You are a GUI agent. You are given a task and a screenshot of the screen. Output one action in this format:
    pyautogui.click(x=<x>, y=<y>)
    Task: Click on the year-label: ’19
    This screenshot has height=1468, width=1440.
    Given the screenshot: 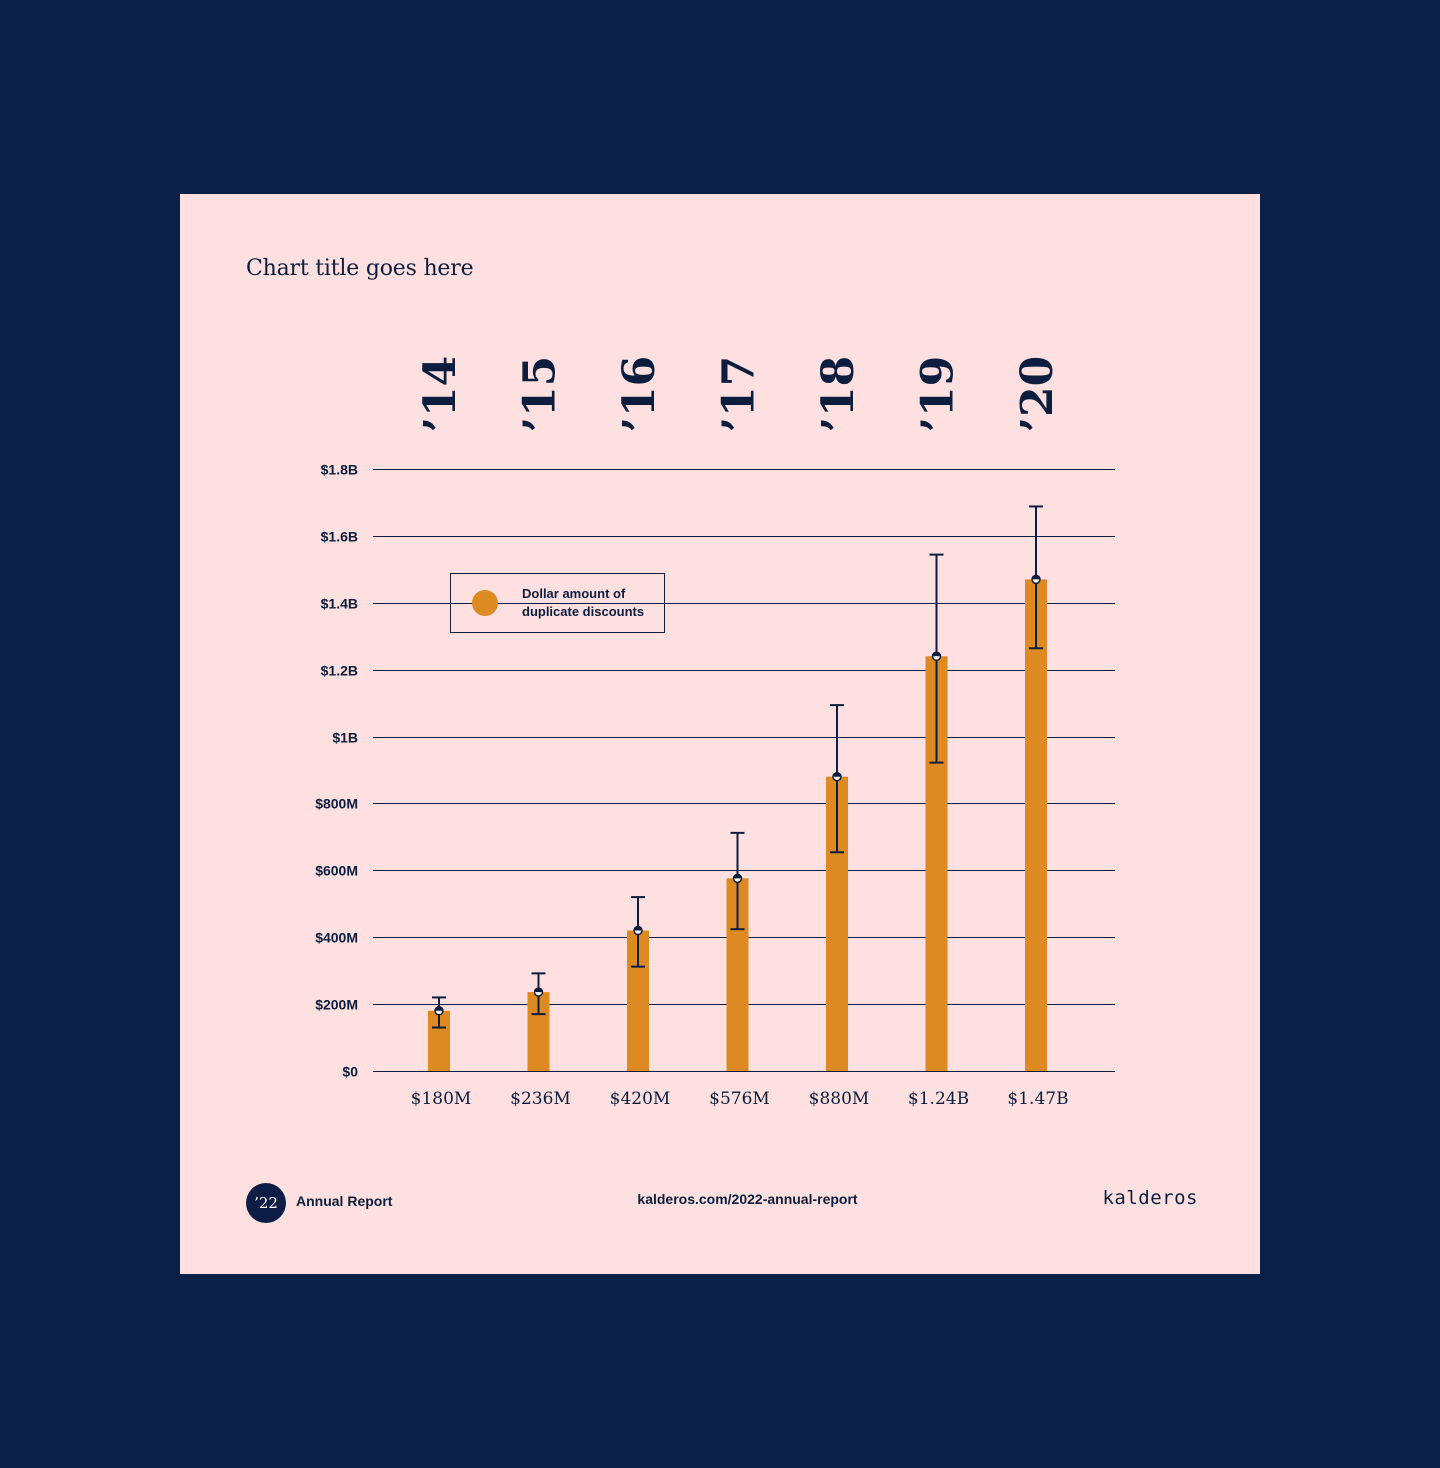 What is the action you would take?
    pyautogui.click(x=938, y=394)
    